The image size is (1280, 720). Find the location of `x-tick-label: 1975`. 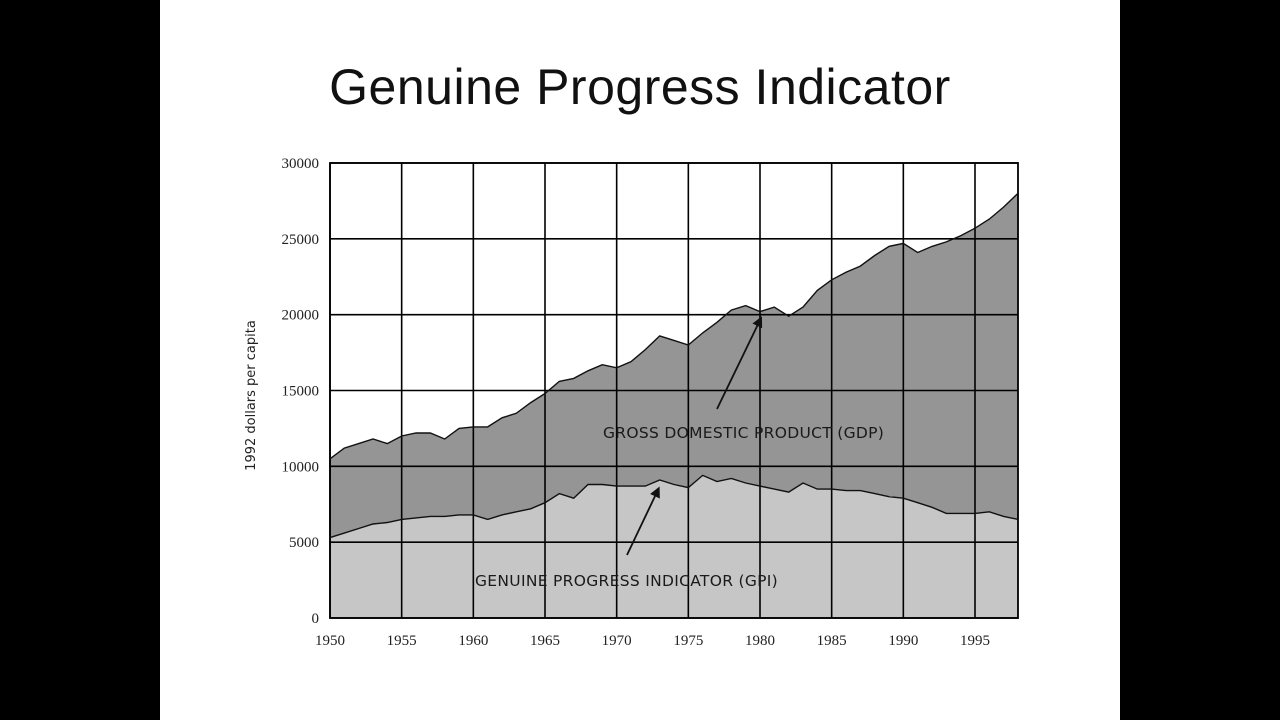

x-tick-label: 1975 is located at coordinates (688, 641).